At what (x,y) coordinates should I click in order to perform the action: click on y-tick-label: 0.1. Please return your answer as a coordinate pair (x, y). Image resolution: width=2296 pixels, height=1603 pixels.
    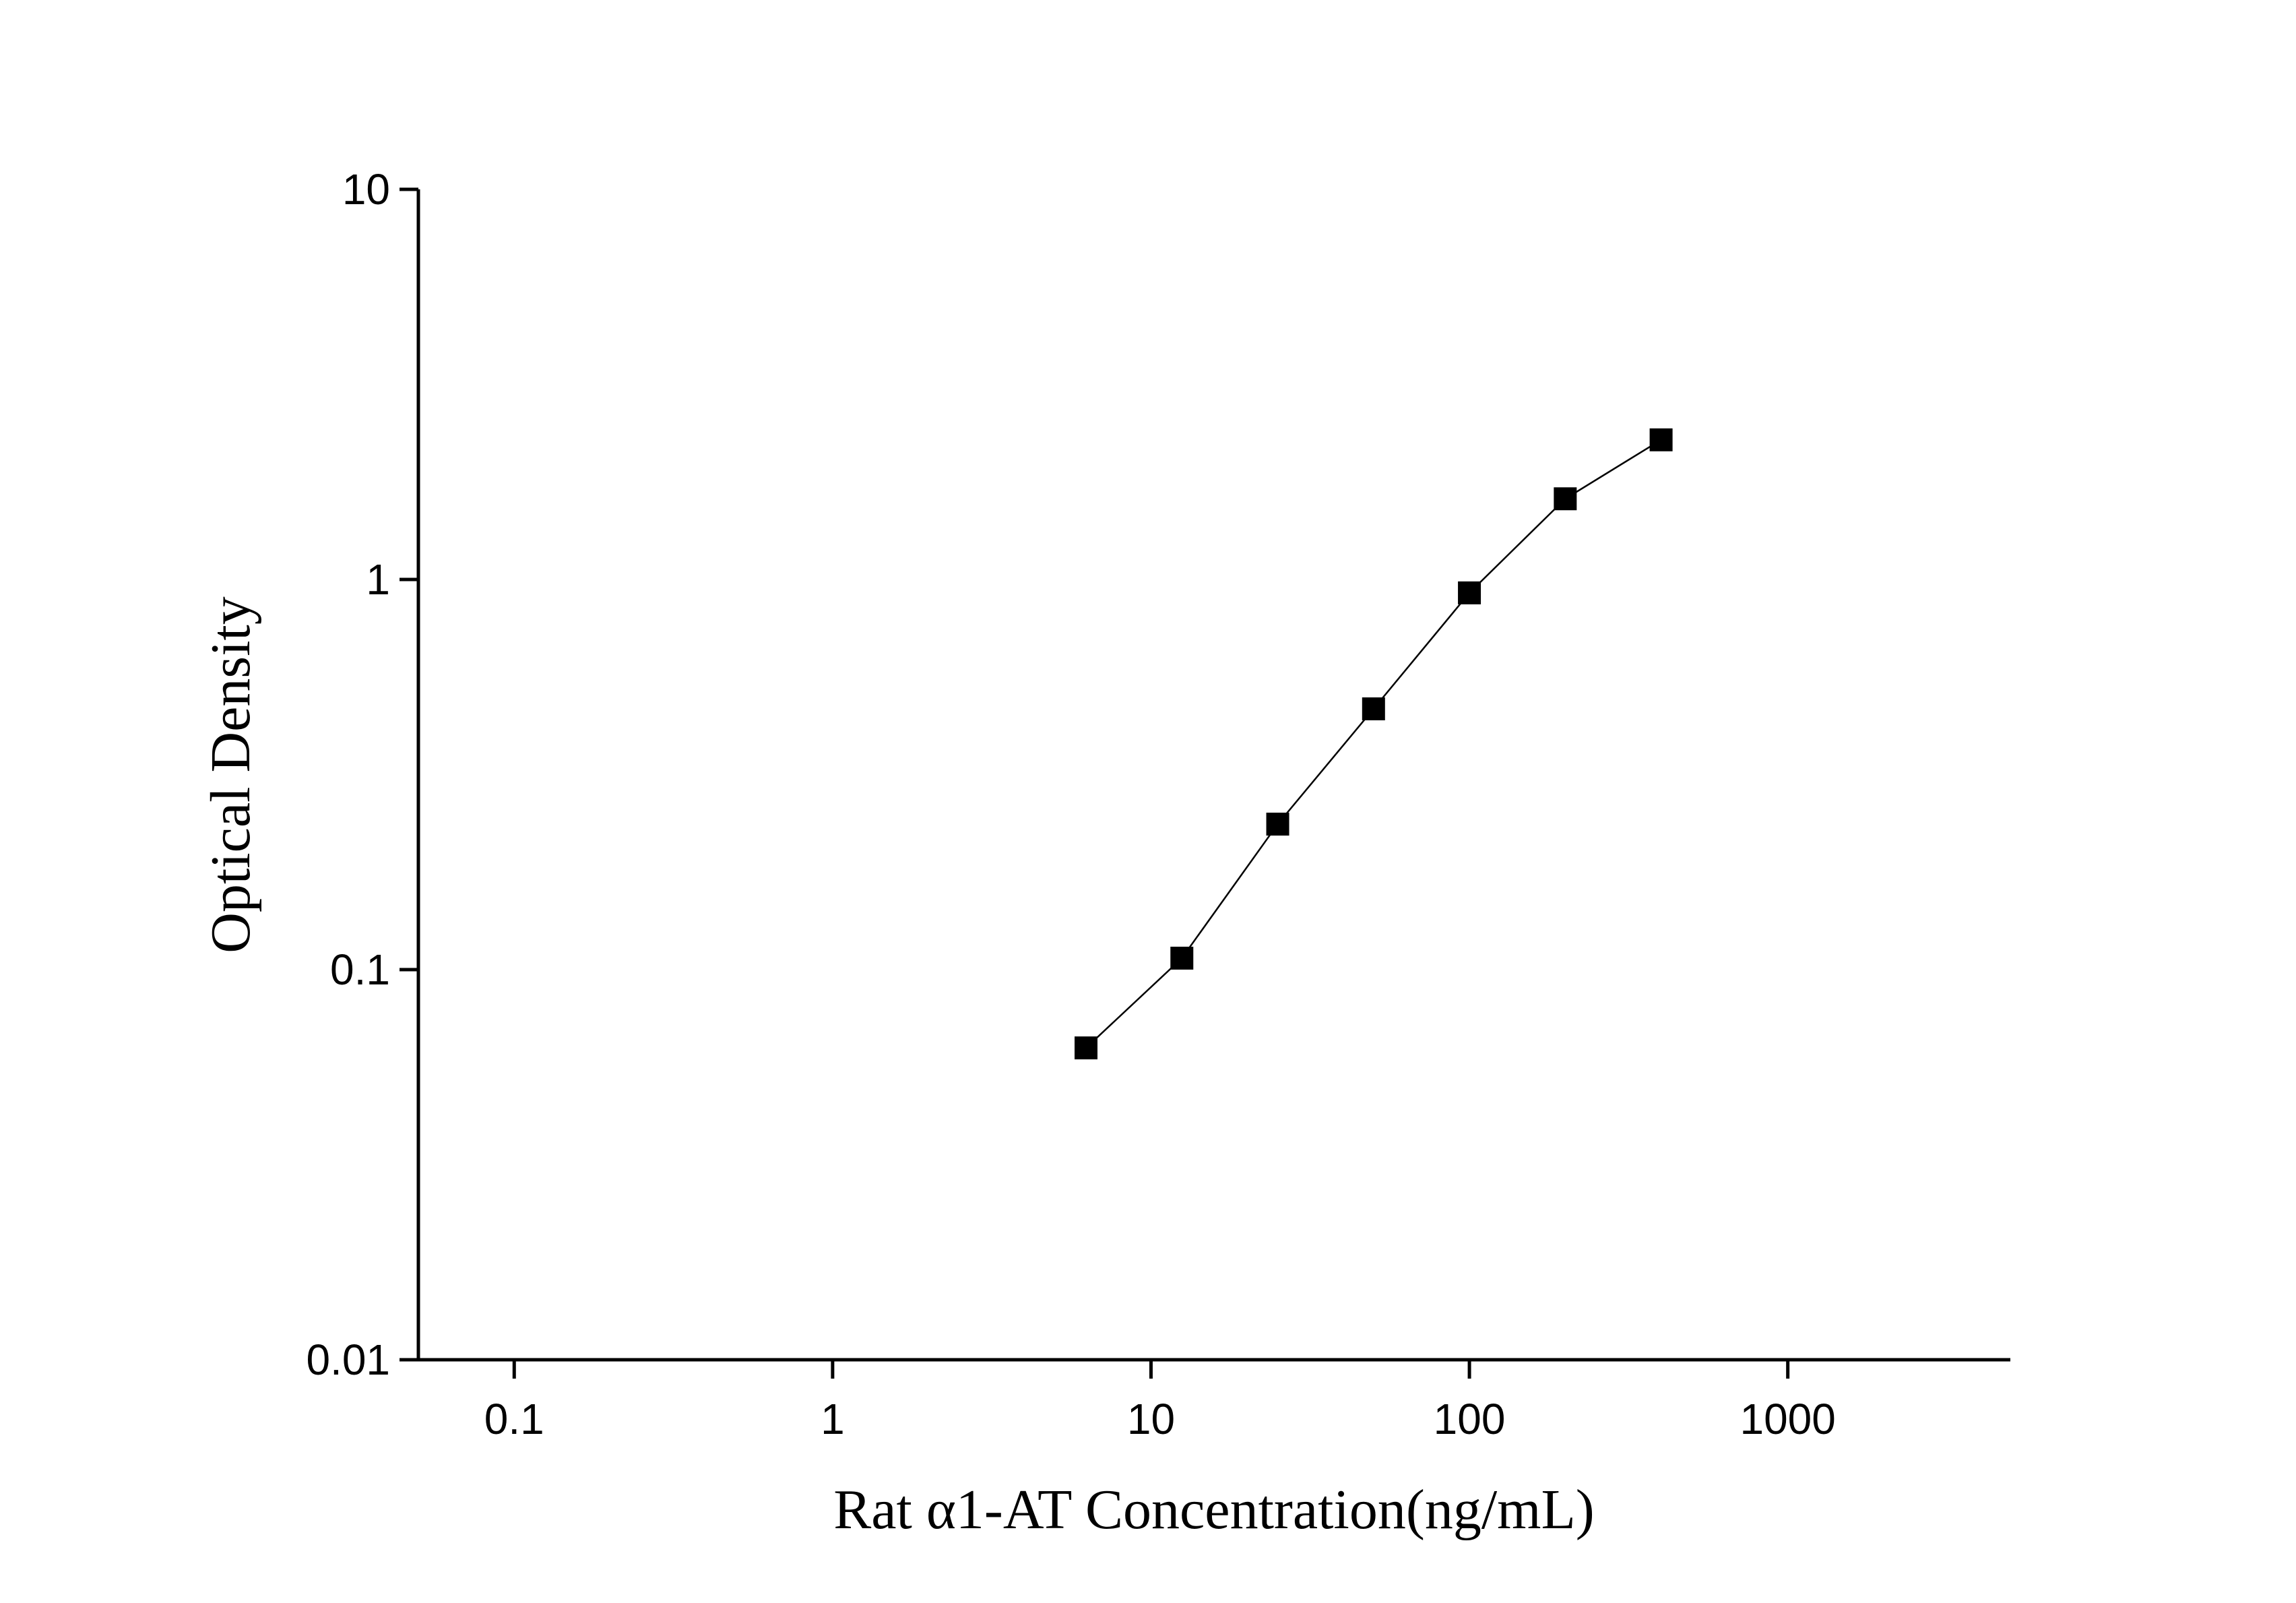
    Looking at the image, I should click on (360, 969).